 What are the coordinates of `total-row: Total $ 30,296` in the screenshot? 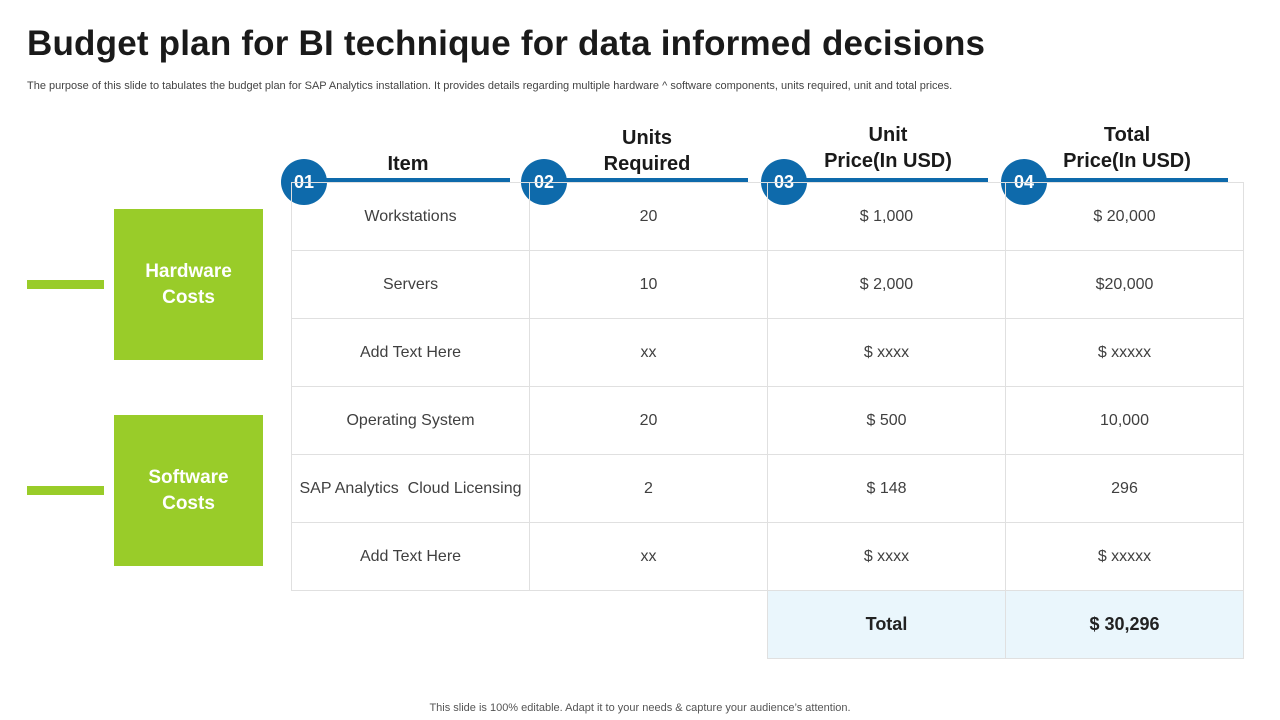 It's located at (768, 624).